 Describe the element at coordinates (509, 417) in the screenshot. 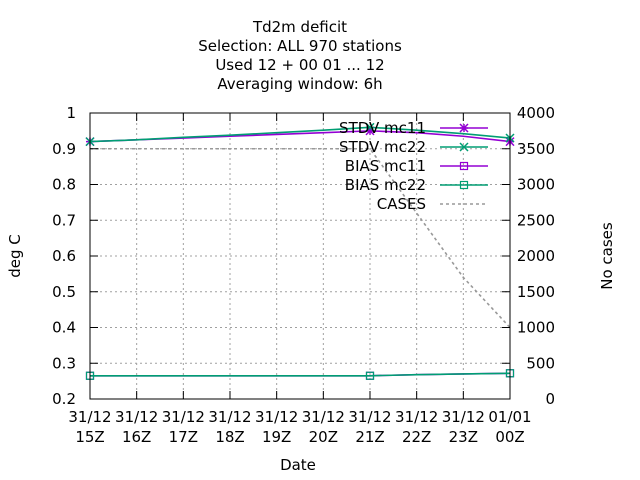

I see `x-tick-label-date: 01/01` at that location.